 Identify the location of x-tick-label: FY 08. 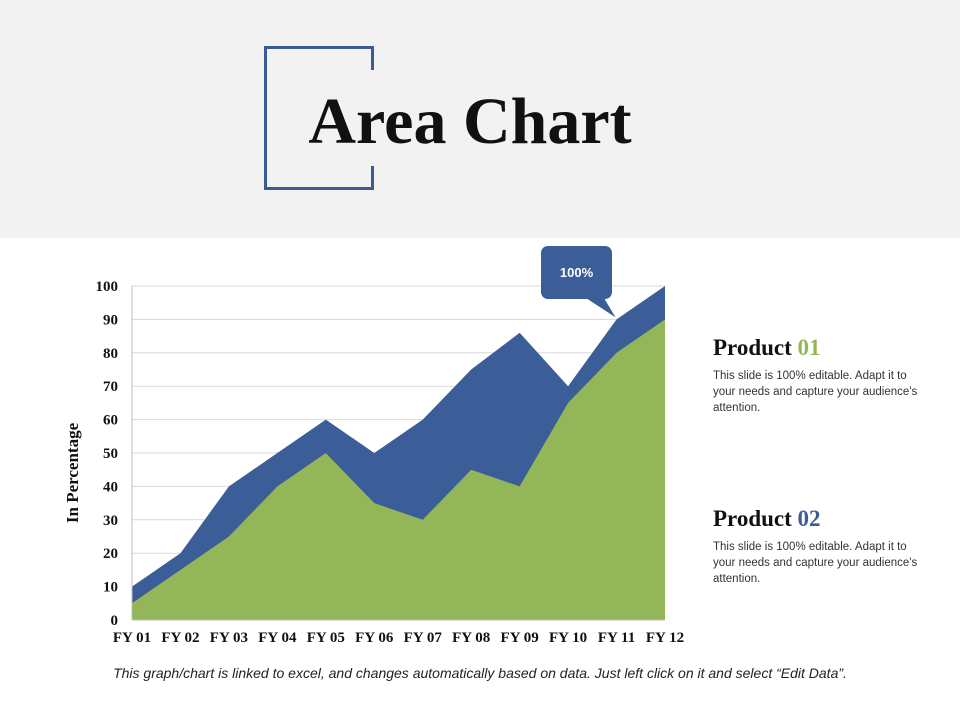
(471, 638).